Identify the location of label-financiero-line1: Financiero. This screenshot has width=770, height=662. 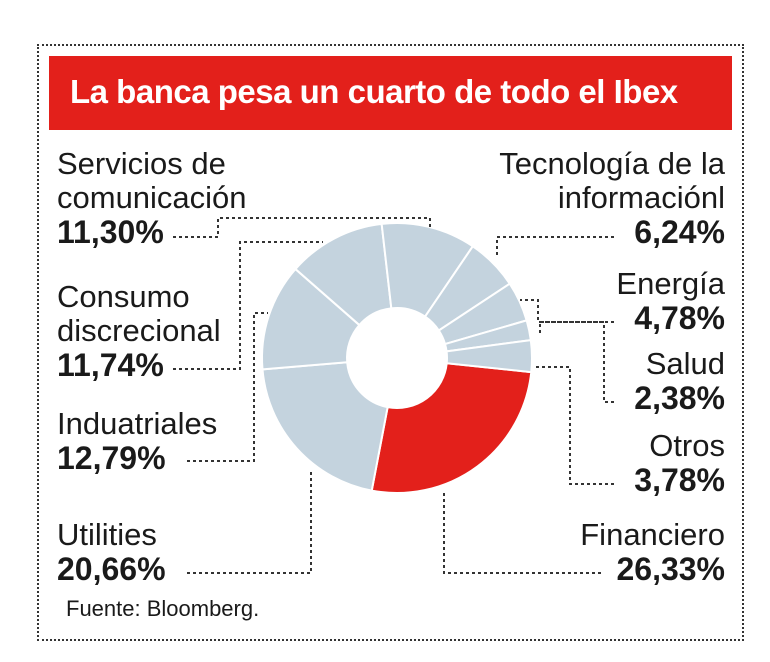
(652, 534).